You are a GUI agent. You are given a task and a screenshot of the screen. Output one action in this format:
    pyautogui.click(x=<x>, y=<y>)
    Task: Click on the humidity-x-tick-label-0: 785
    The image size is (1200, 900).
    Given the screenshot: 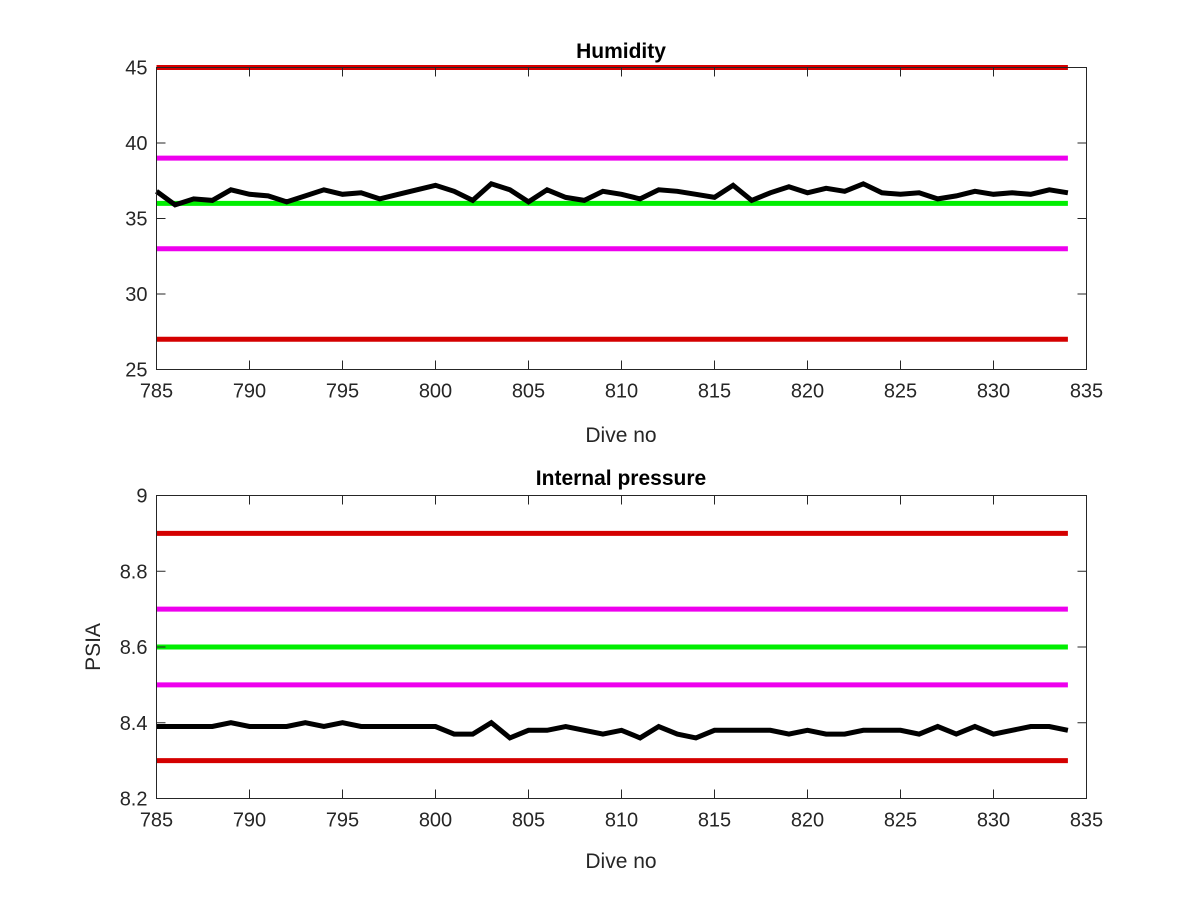 What is the action you would take?
    pyautogui.click(x=156, y=392)
    